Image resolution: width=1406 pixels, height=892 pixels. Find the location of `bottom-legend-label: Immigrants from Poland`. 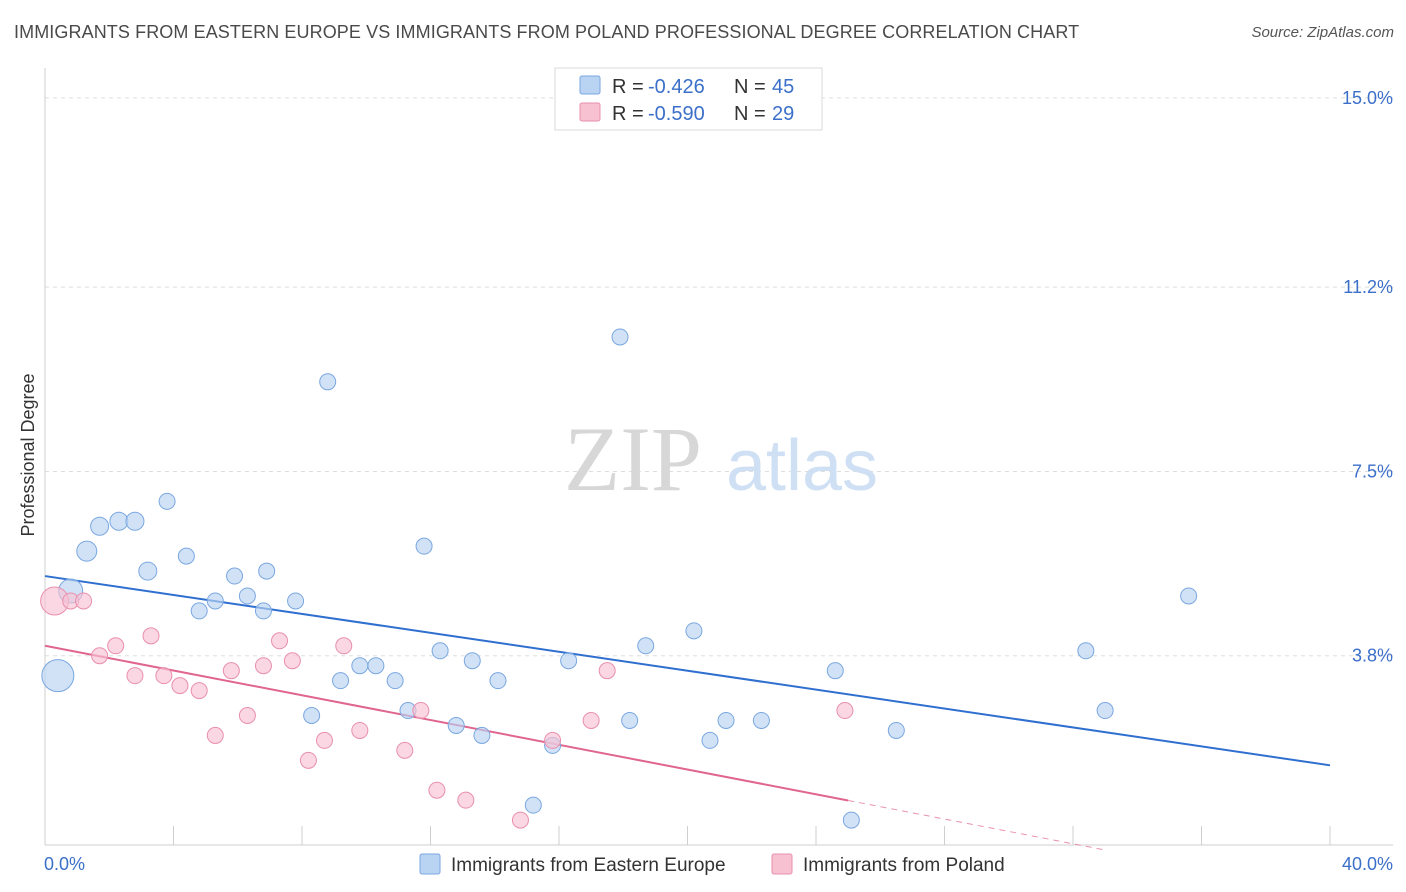

bottom-legend-label: Immigrants from Poland is located at coordinates (904, 865).